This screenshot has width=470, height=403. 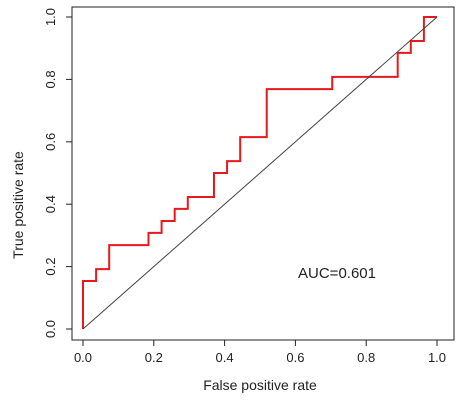 What do you see at coordinates (50, 329) in the screenshot?
I see `y-tick-label: 0.0` at bounding box center [50, 329].